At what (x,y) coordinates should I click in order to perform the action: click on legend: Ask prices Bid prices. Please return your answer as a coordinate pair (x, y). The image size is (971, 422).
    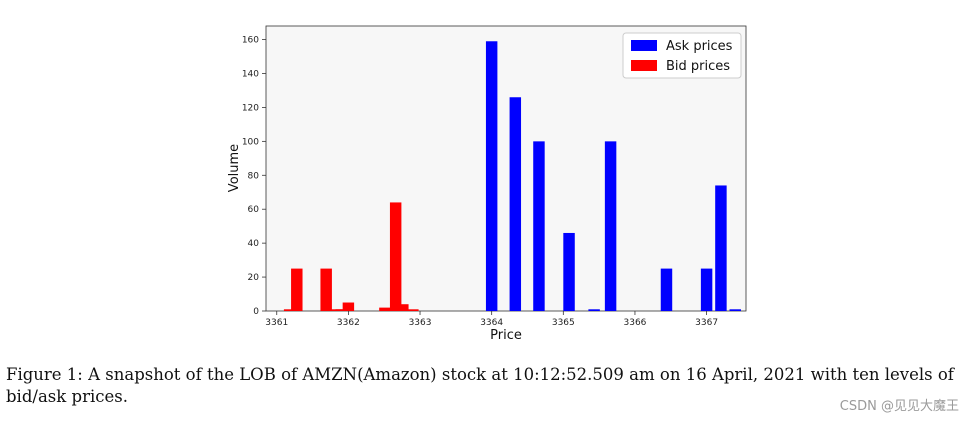
    Looking at the image, I should click on (682, 55).